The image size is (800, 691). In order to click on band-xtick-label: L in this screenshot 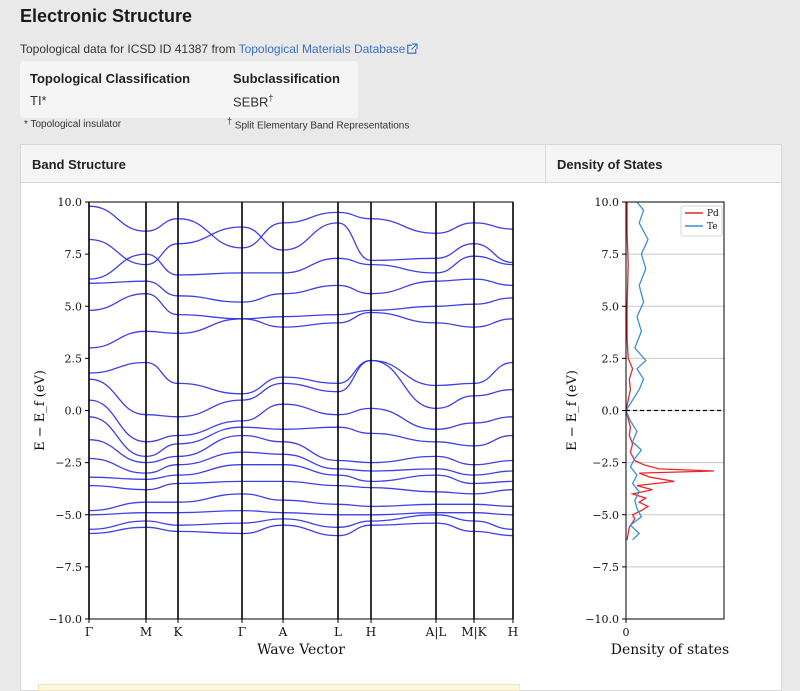, I will do `click(338, 632)`.